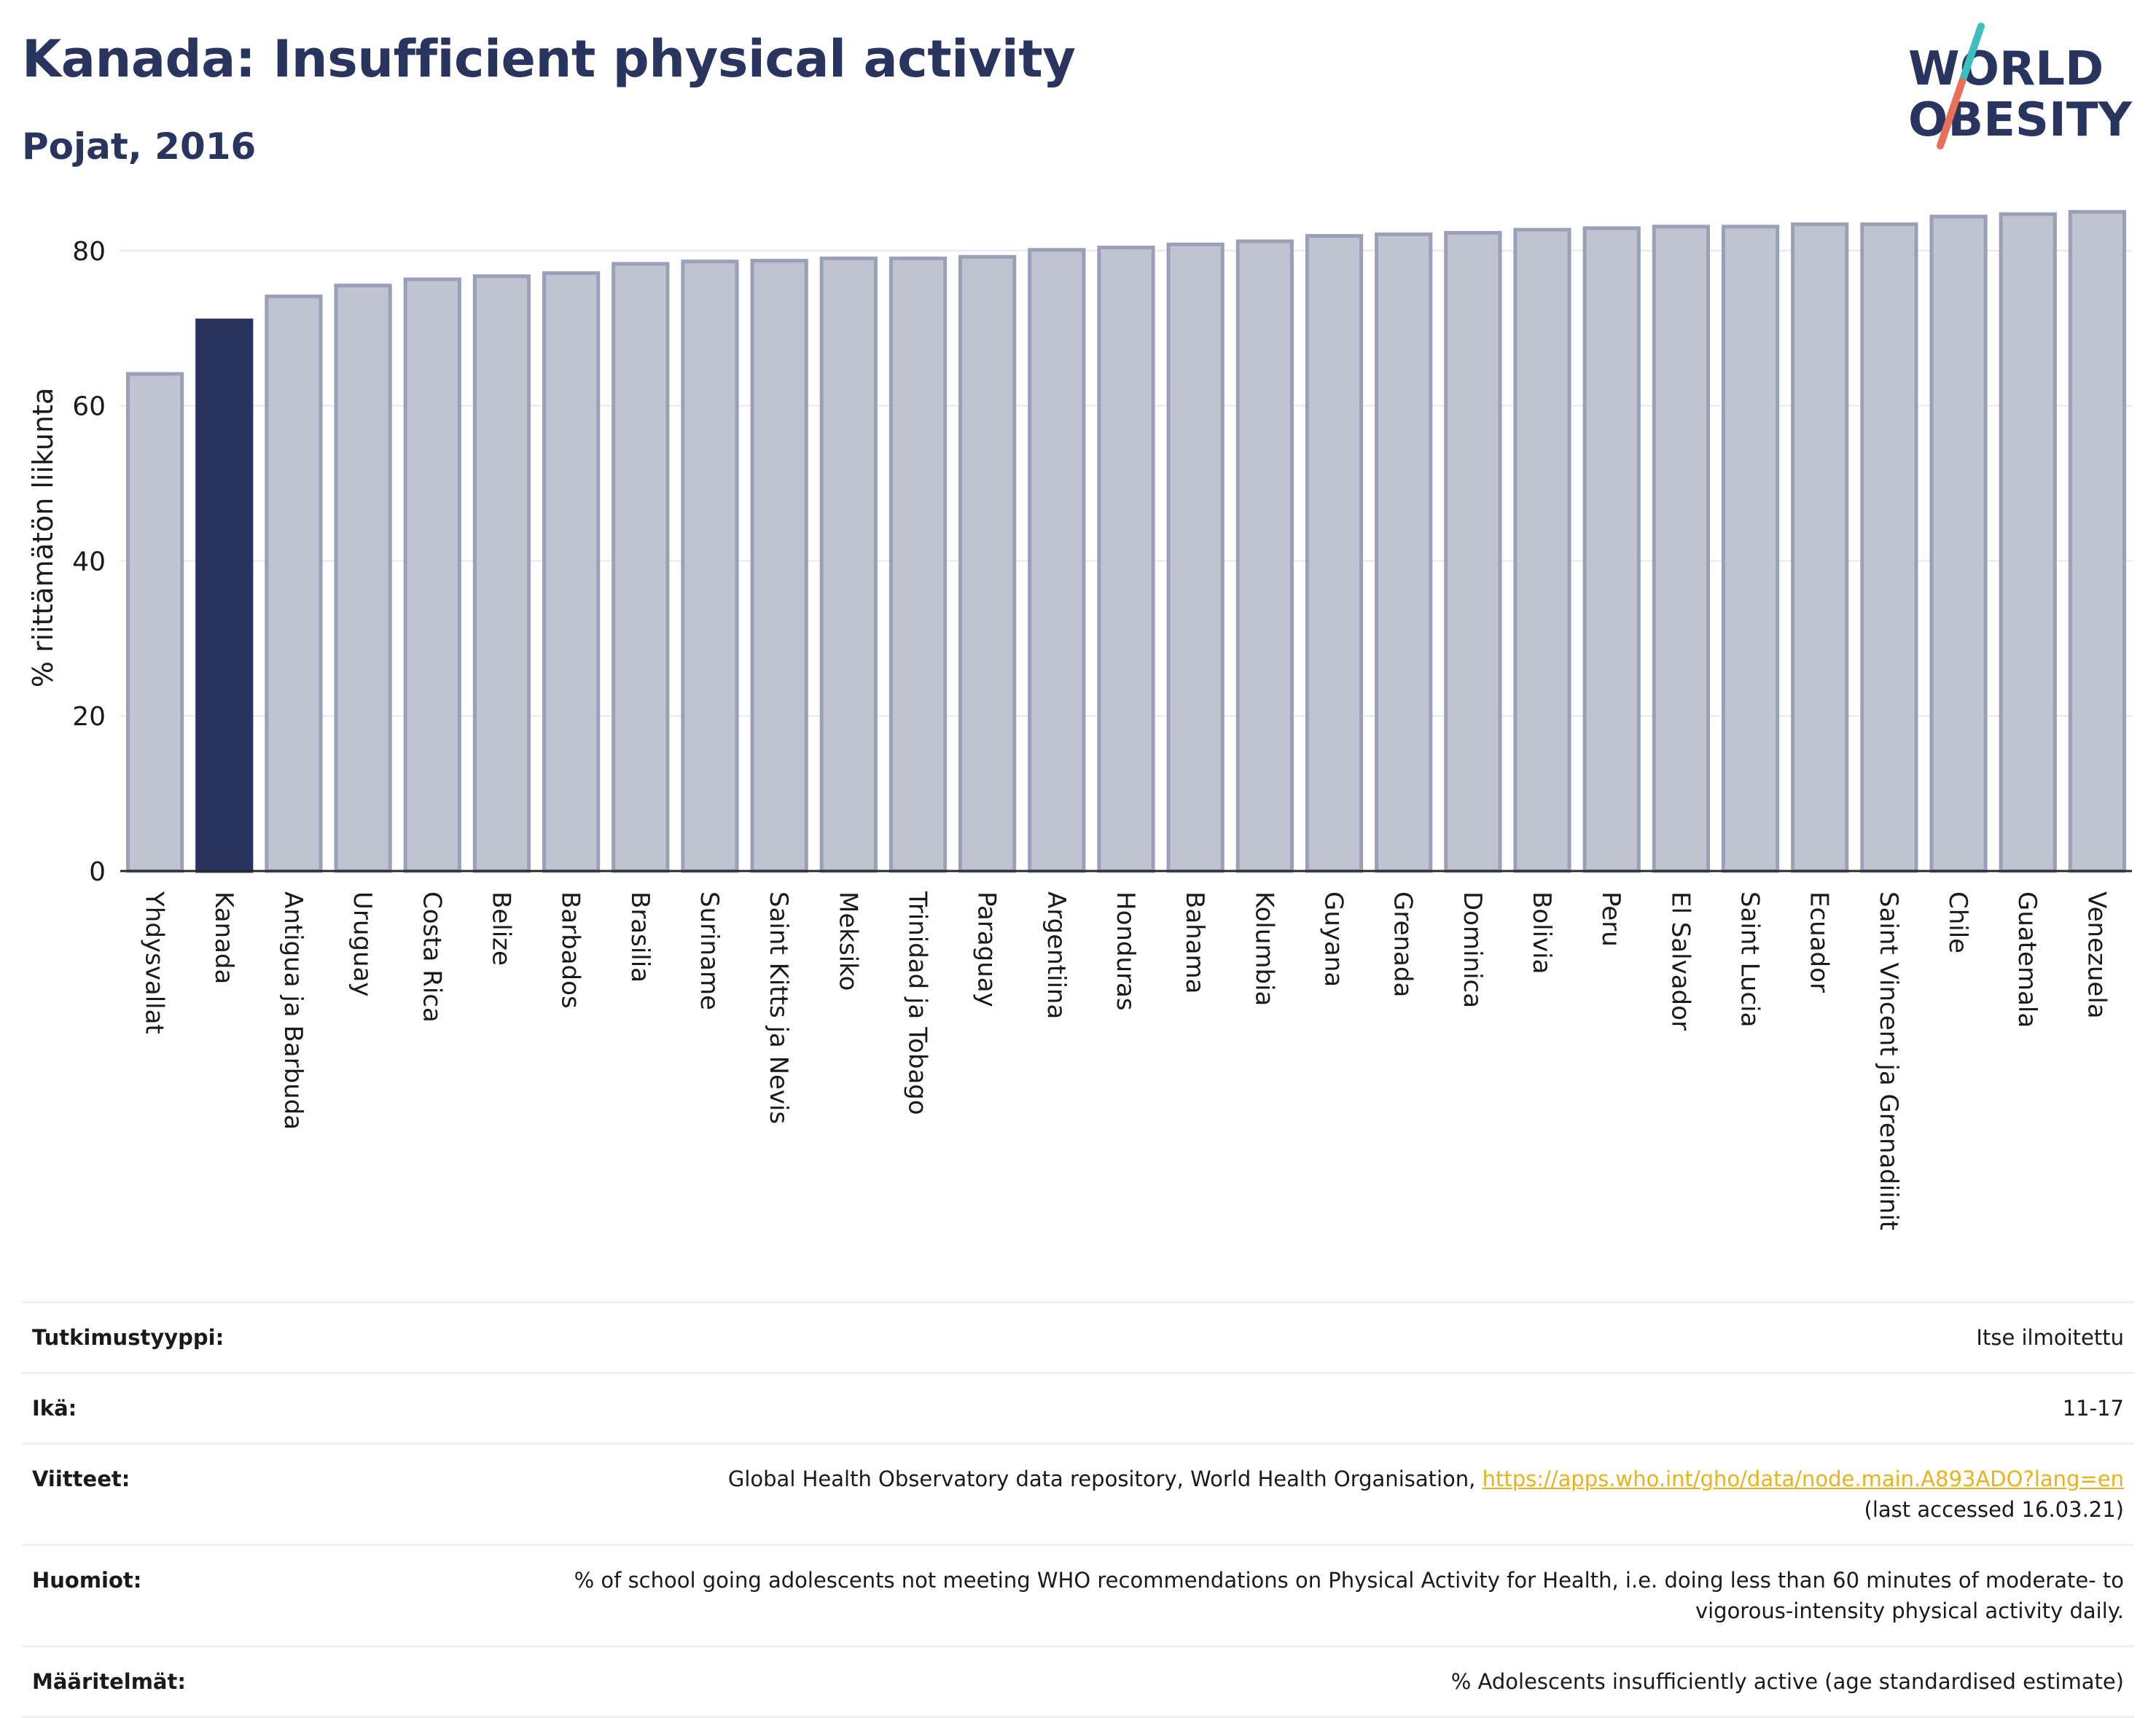  What do you see at coordinates (363, 944) in the screenshot?
I see `x-tick-label: Uruguay` at bounding box center [363, 944].